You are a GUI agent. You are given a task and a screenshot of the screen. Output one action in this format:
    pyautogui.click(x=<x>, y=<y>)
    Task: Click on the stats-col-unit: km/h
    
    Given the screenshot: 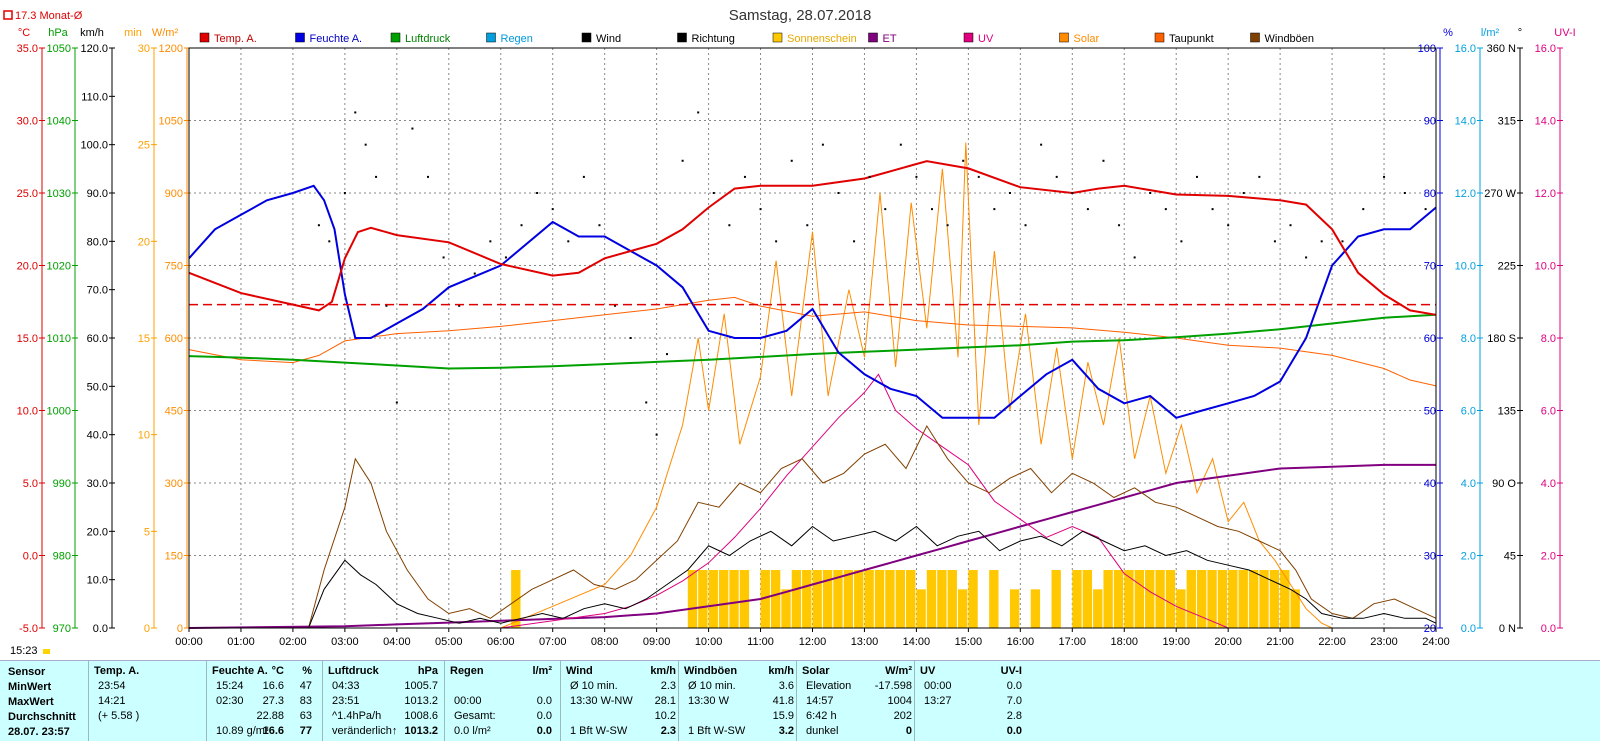 What is the action you would take?
    pyautogui.click(x=781, y=671)
    